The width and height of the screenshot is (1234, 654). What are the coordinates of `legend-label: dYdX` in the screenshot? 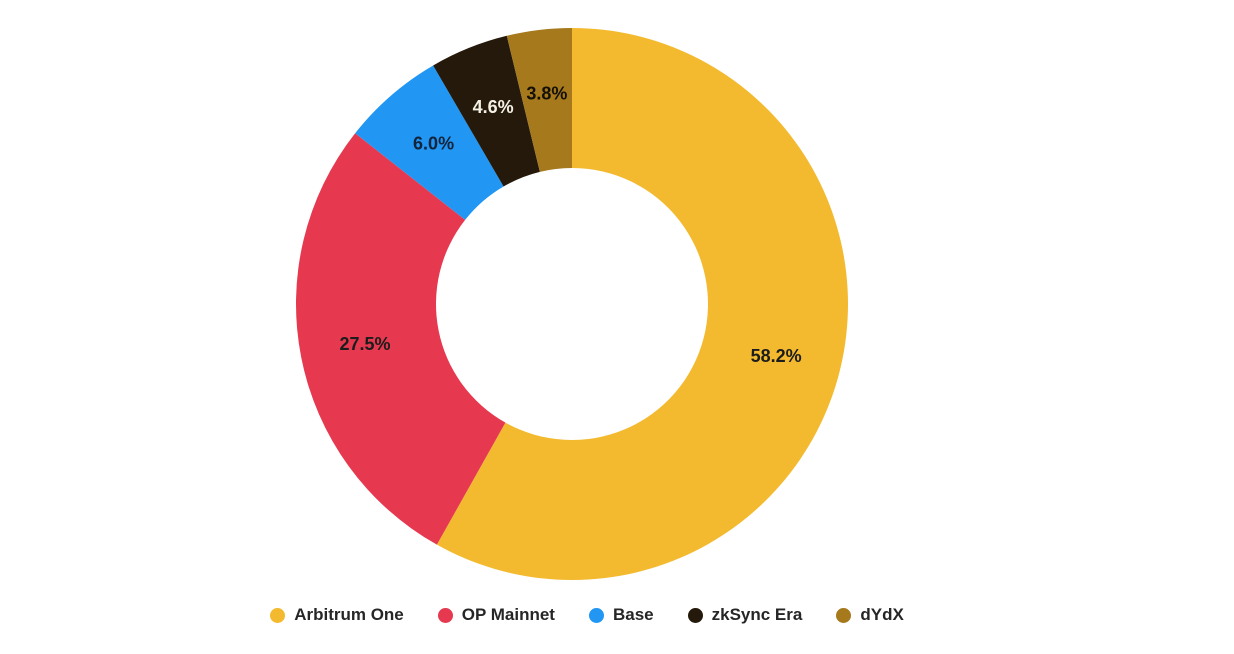 It's located at (882, 614).